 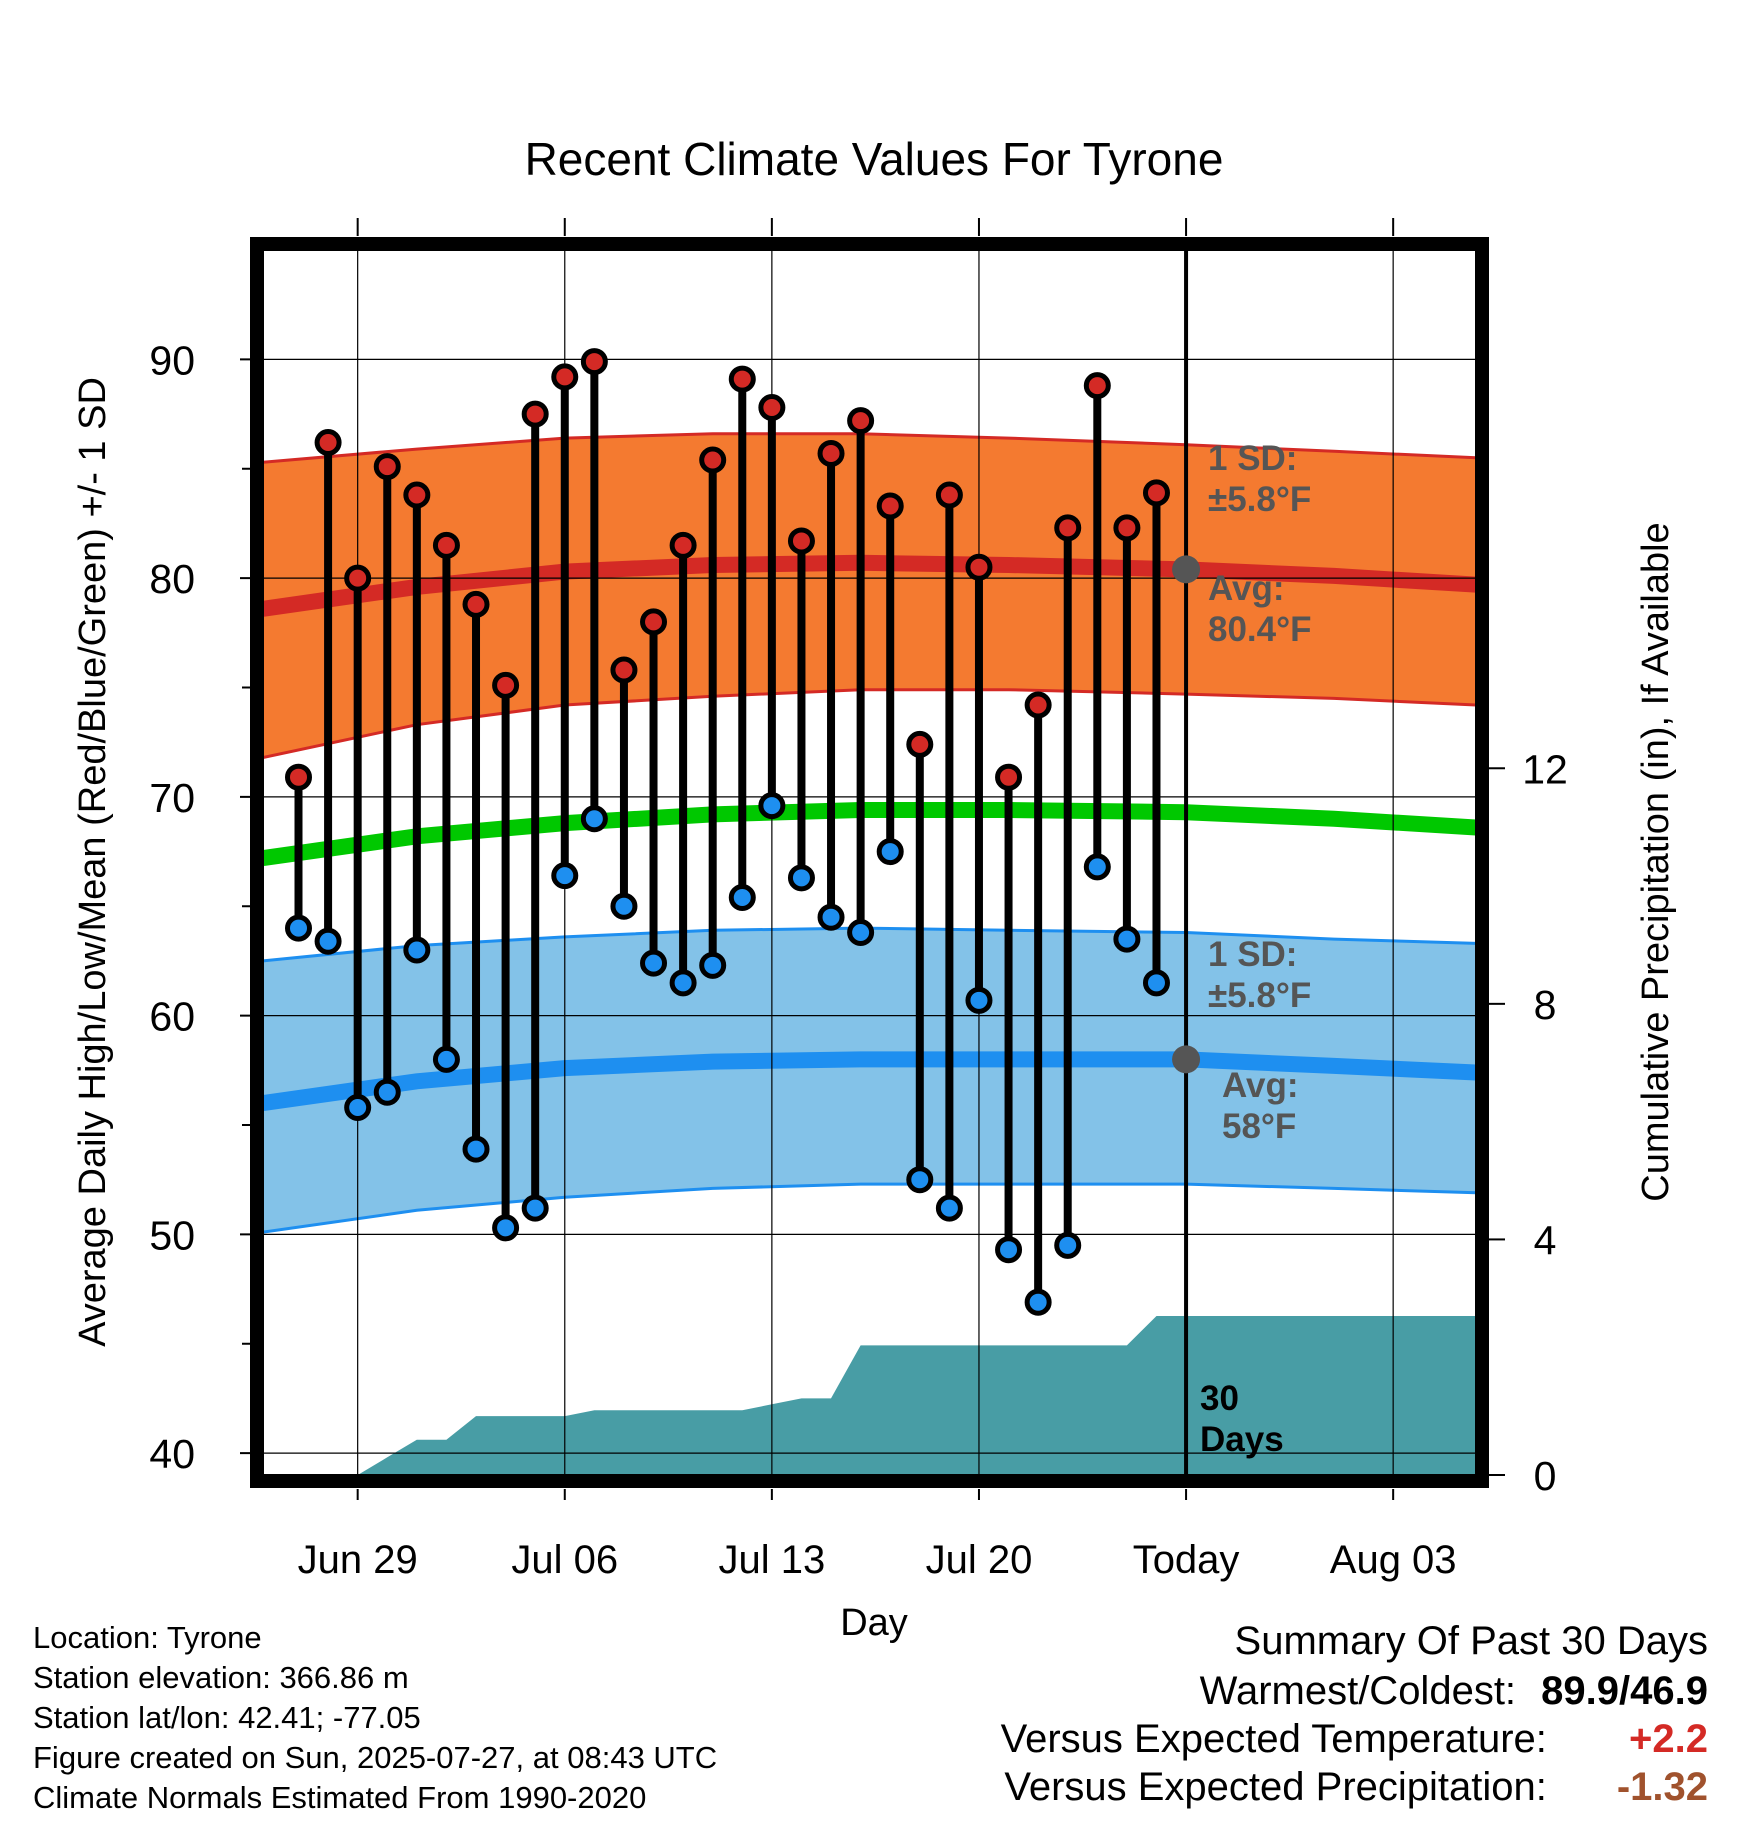 What do you see at coordinates (1259, 995) in the screenshot?
I see `low-sd-label-line: ±5.8°F` at bounding box center [1259, 995].